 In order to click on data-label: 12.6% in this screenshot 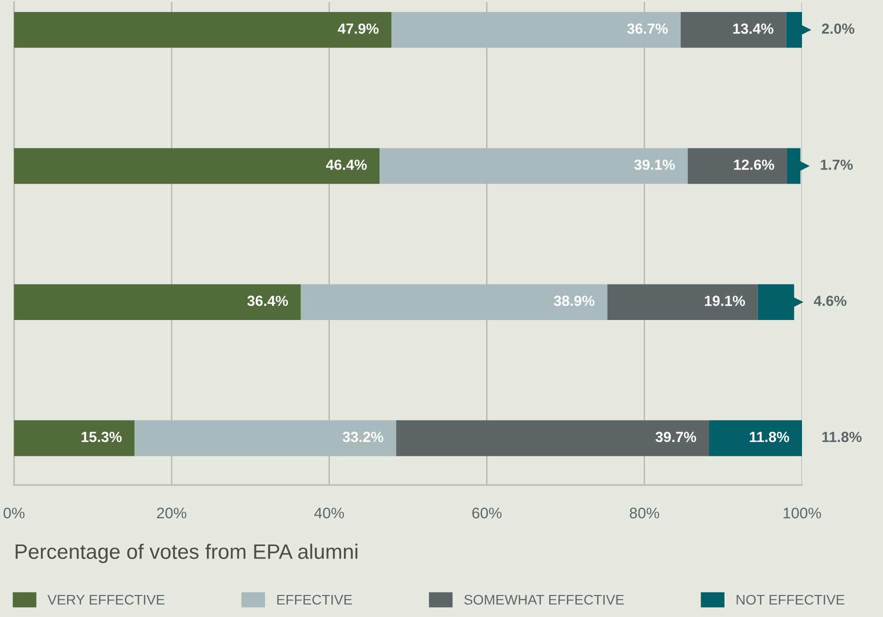, I will do `click(754, 165)`.